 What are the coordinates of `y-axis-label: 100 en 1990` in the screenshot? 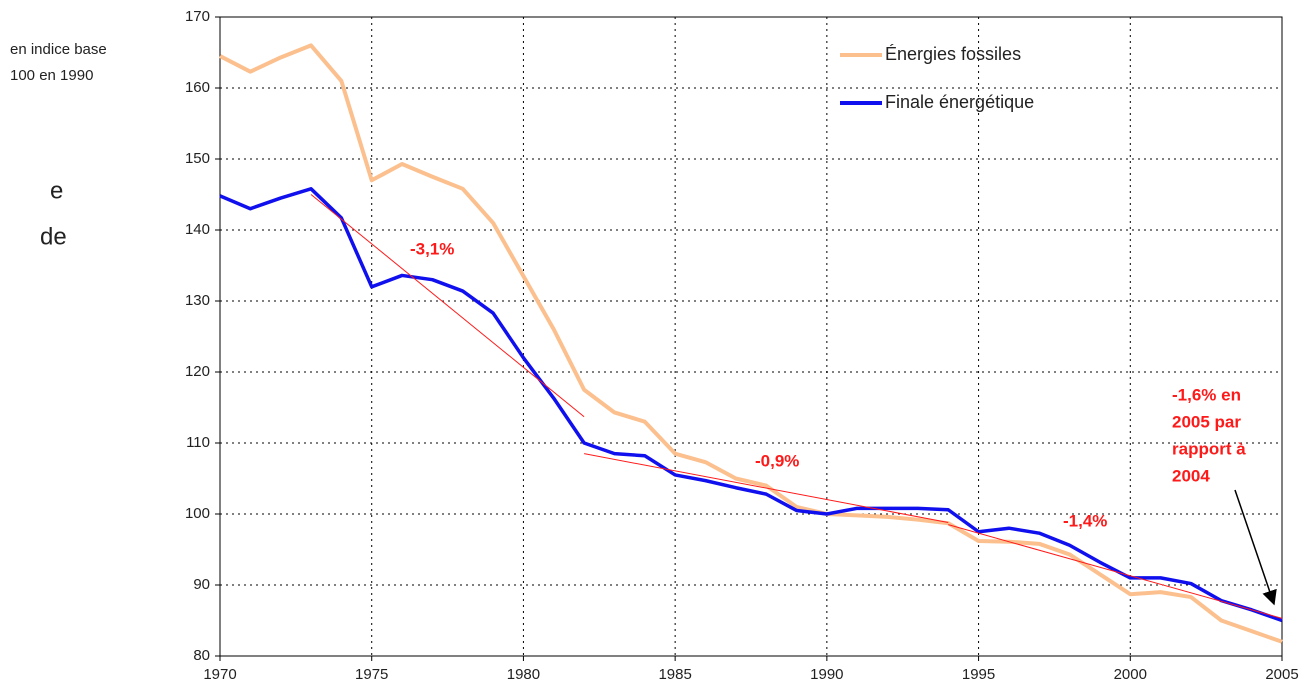 It's located at (51, 75).